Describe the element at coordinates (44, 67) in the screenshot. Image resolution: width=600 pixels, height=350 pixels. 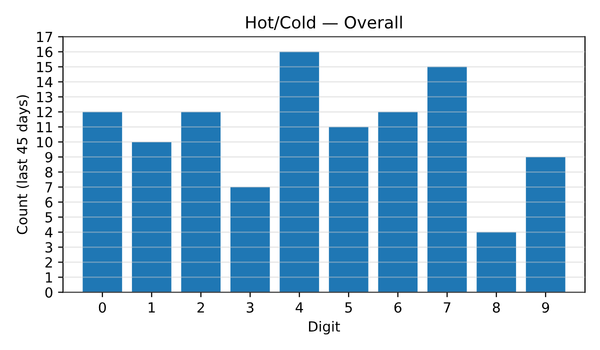
I see `y-tick-label: 15` at that location.